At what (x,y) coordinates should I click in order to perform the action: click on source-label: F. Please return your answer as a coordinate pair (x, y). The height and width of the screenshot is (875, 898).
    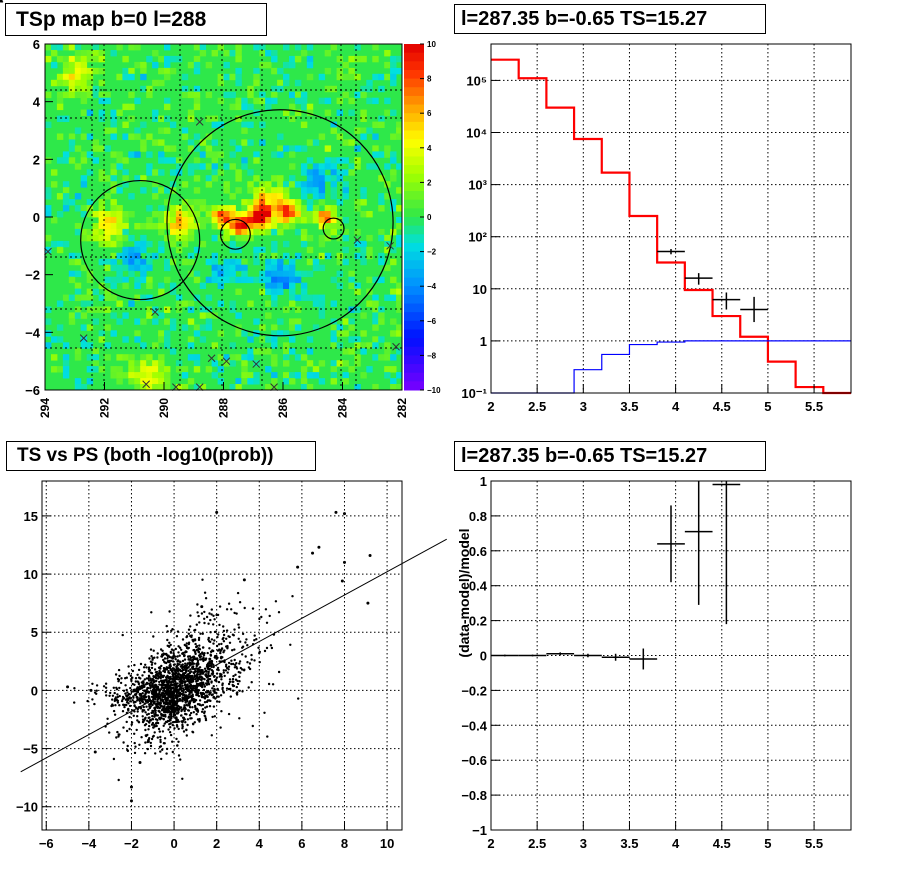
    Looking at the image, I should click on (2, 1).